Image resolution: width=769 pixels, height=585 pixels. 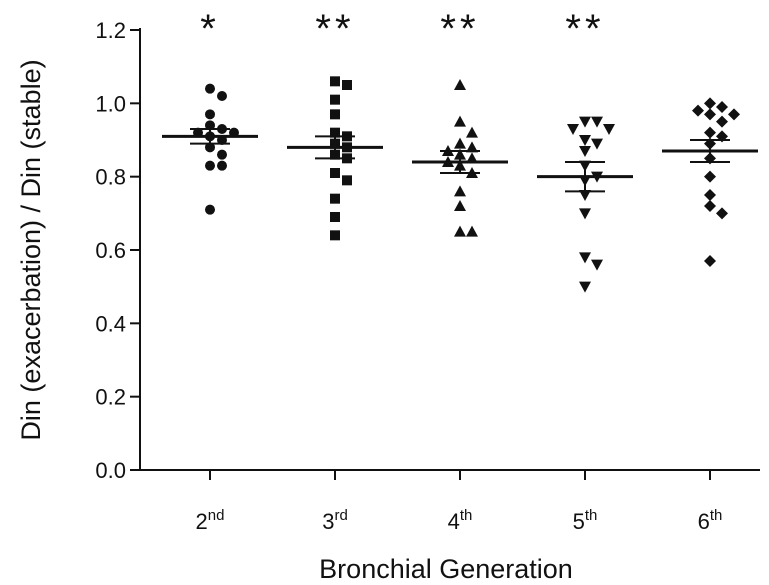 What do you see at coordinates (31, 249) in the screenshot?
I see `y-axis-title: Din (exacerbation) / Din (stable)` at bounding box center [31, 249].